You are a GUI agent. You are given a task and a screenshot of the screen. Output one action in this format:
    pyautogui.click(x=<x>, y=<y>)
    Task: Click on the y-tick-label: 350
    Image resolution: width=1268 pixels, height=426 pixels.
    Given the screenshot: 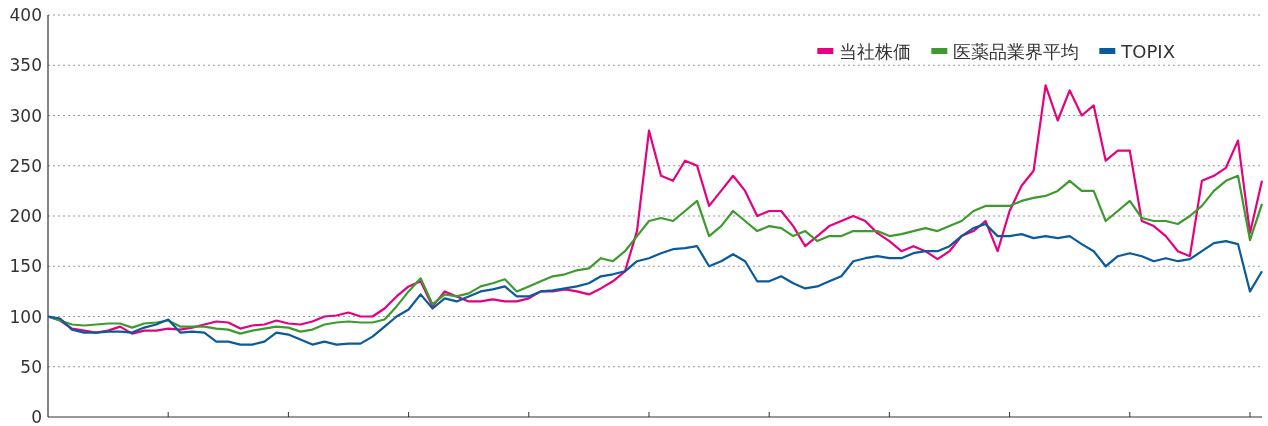 What is the action you would take?
    pyautogui.click(x=25, y=65)
    